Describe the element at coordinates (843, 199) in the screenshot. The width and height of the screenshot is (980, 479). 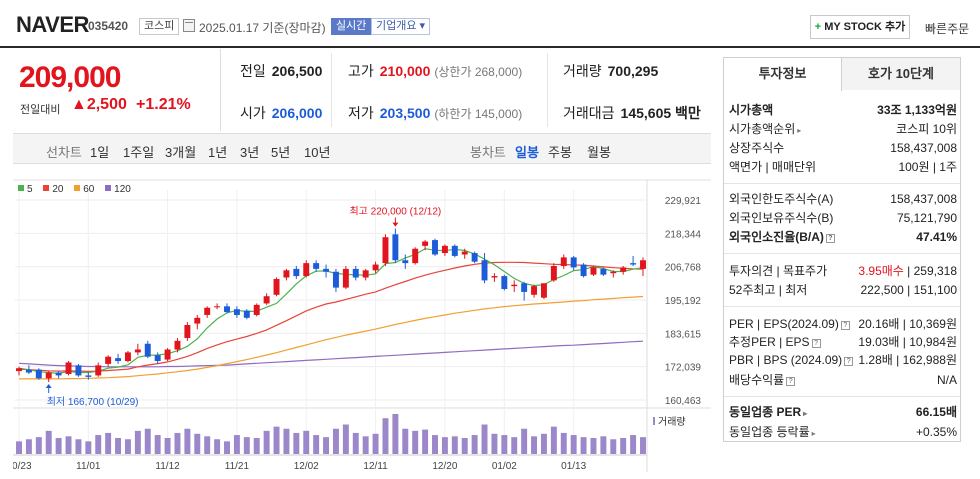
I see `row-foreign-limit: 외국인한도주식수(A) 158,437,008` at that location.